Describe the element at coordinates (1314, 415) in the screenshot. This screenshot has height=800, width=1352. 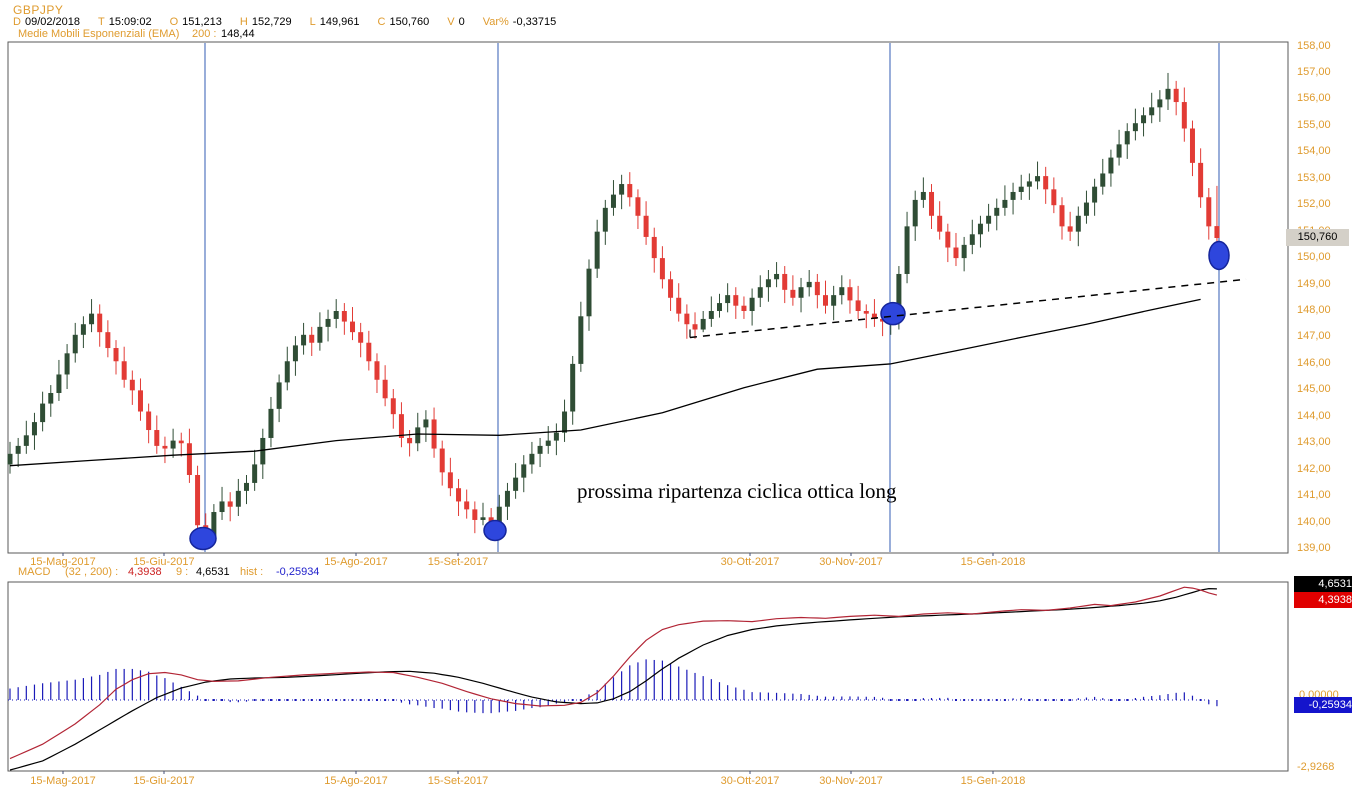
I see `price-tick-label: 144,00` at that location.